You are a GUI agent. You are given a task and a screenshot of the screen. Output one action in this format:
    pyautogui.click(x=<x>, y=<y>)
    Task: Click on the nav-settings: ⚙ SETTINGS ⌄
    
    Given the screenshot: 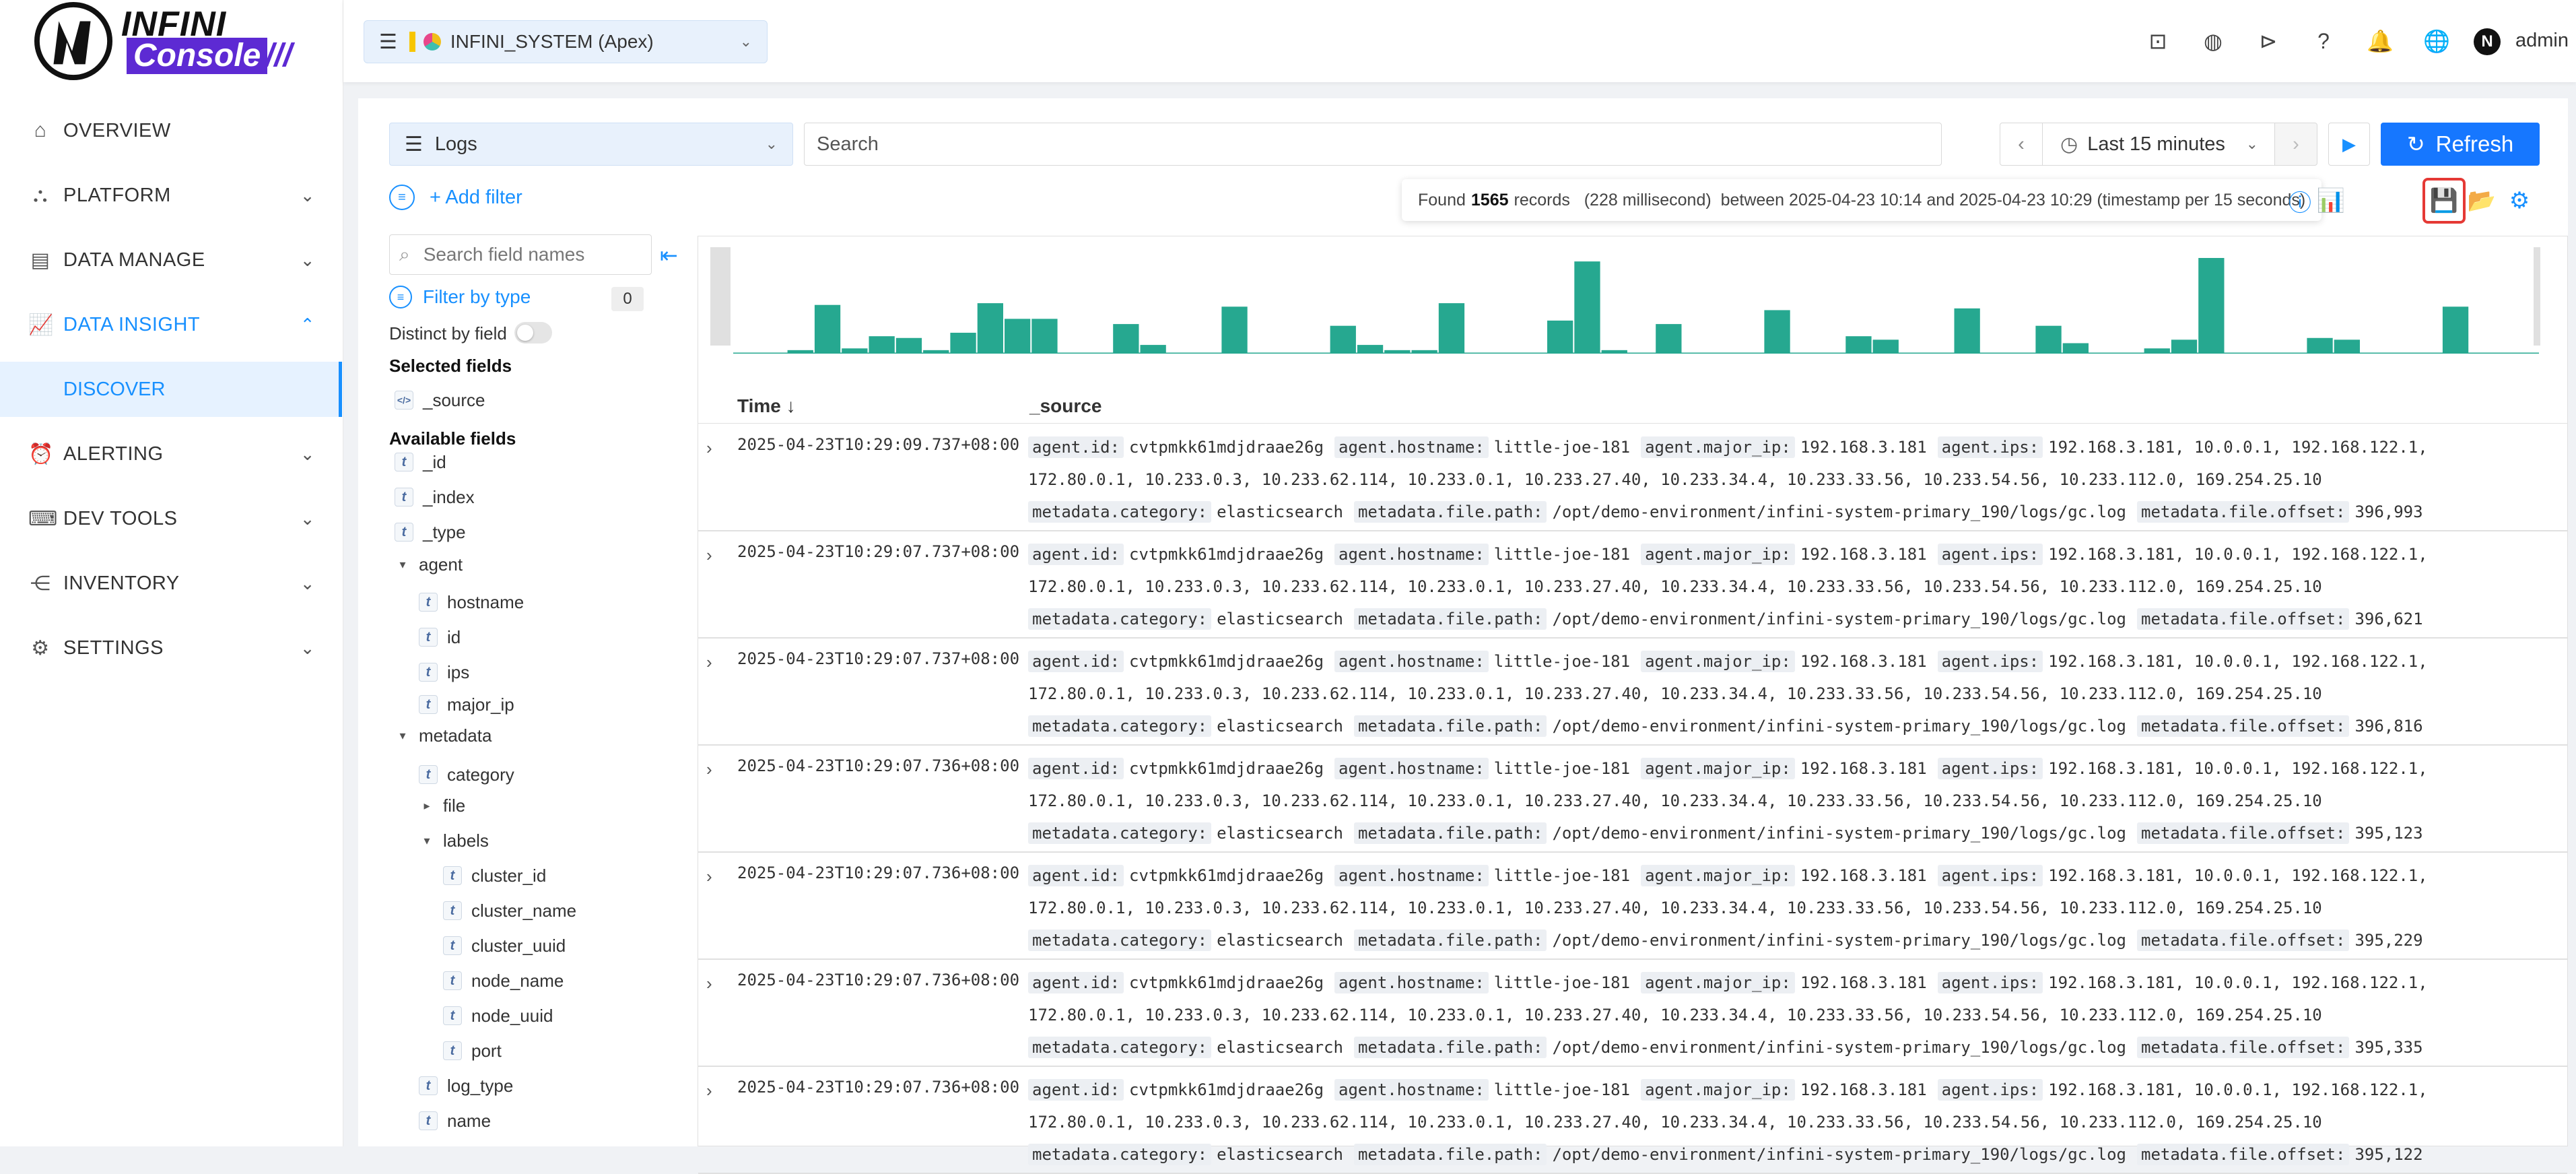 What is the action you would take?
    pyautogui.click(x=171, y=648)
    